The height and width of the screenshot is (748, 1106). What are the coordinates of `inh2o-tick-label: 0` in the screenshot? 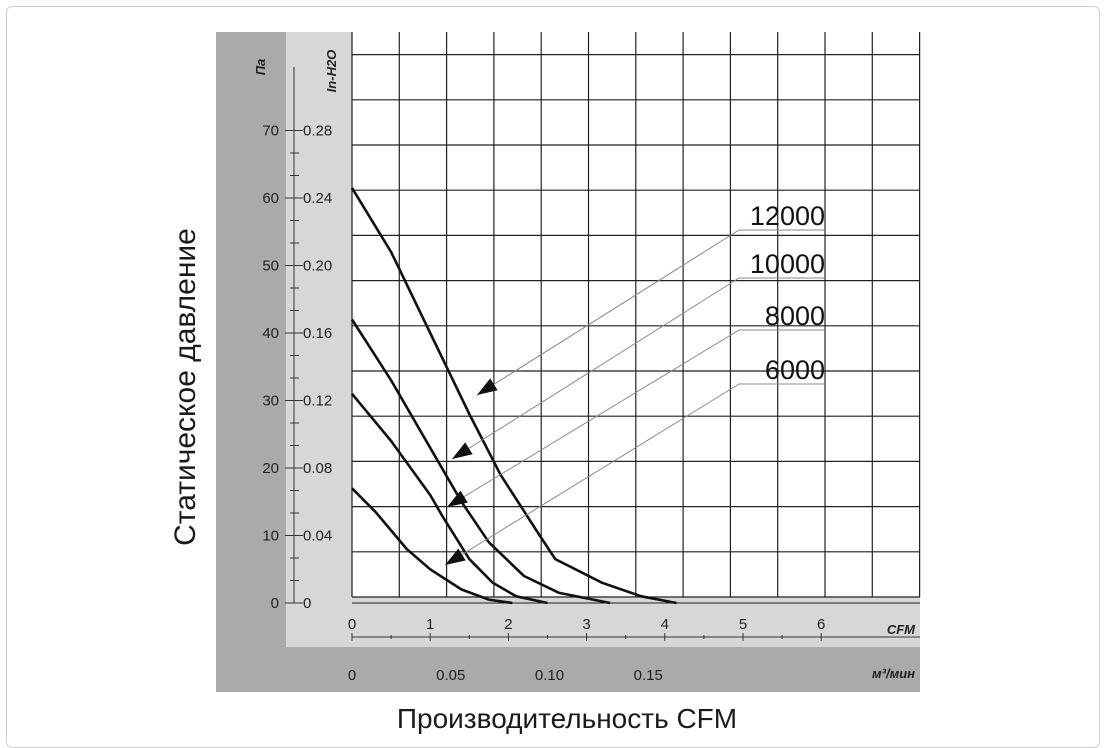 It's located at (307, 603).